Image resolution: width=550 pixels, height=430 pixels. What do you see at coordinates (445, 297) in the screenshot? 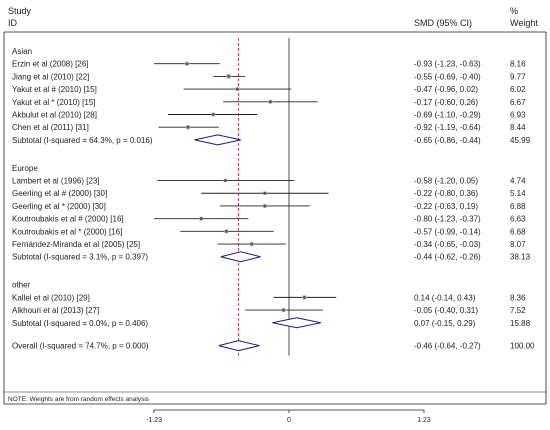
I see `study-row-ci: 0.14 (-0.14, 0.43)` at bounding box center [445, 297].